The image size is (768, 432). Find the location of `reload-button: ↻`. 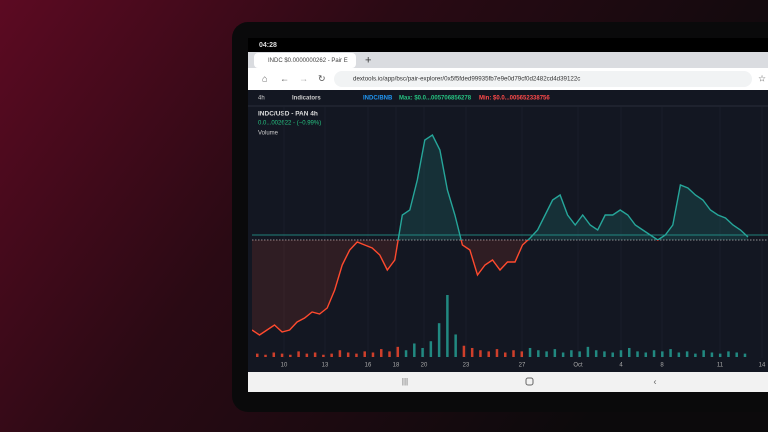

reload-button: ↻ is located at coordinates (322, 78).